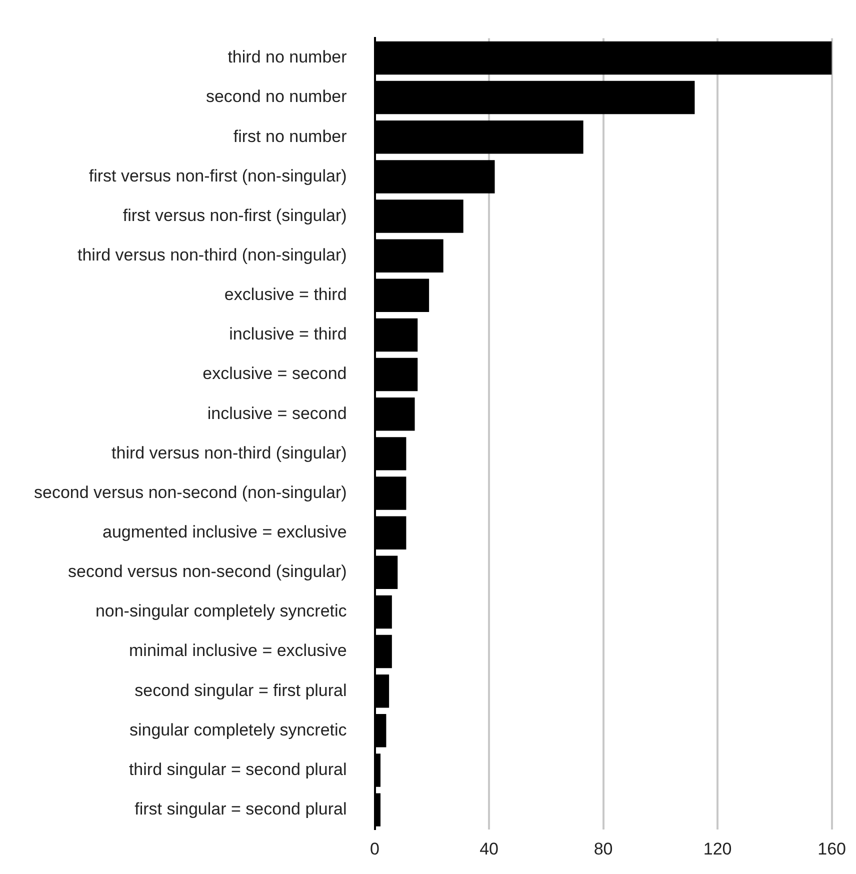 This screenshot has height=874, width=856. I want to click on y-tick-label: third singular = second plural, so click(237, 769).